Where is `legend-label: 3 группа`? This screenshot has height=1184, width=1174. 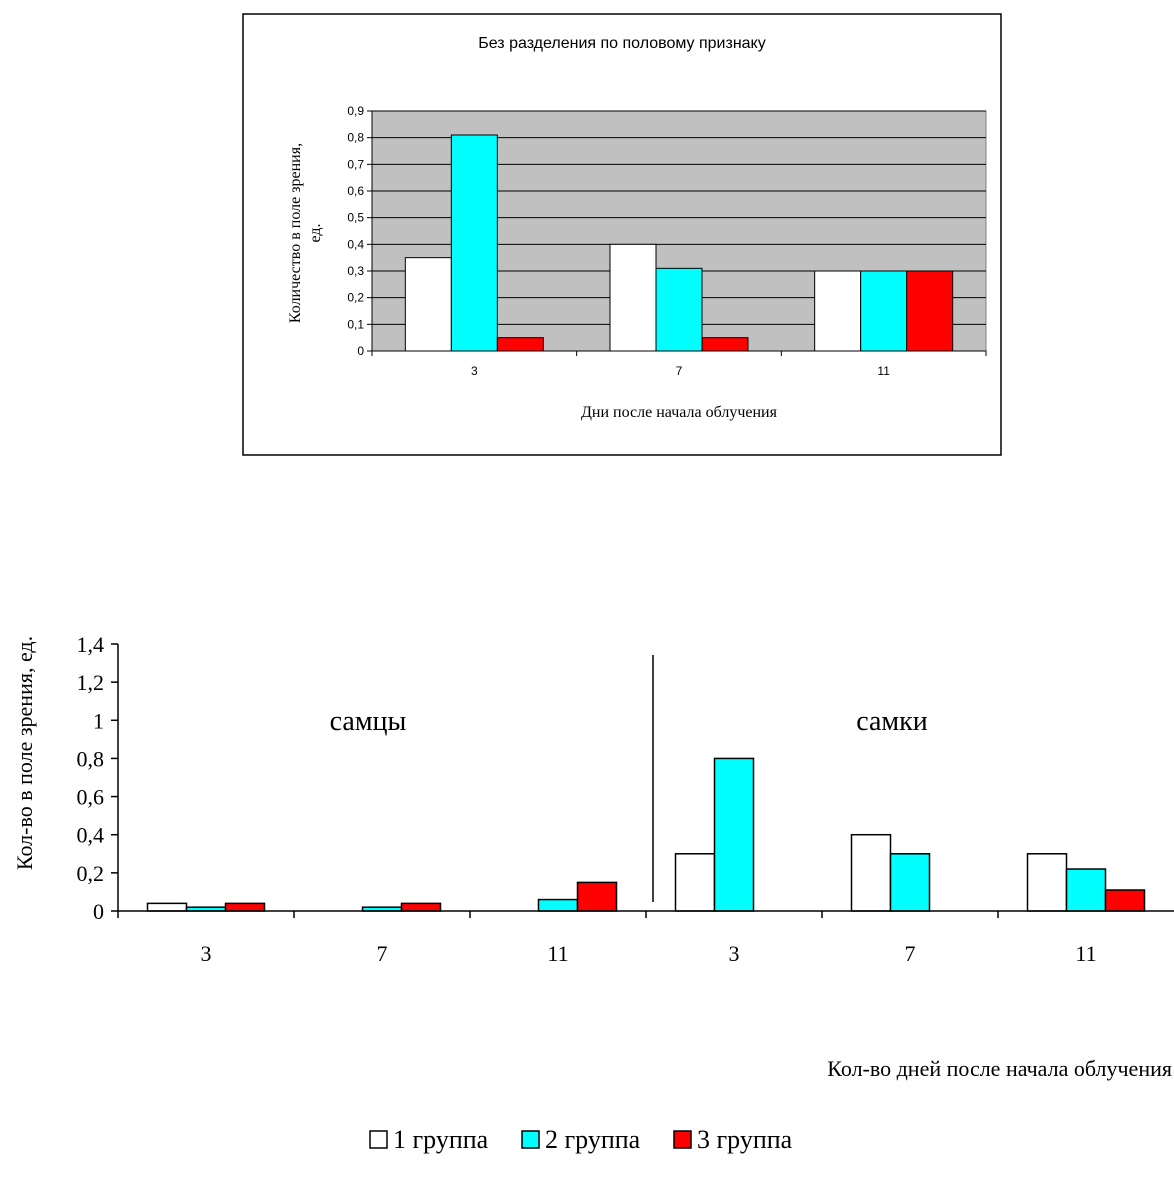
legend-label: 3 группа is located at coordinates (745, 1139).